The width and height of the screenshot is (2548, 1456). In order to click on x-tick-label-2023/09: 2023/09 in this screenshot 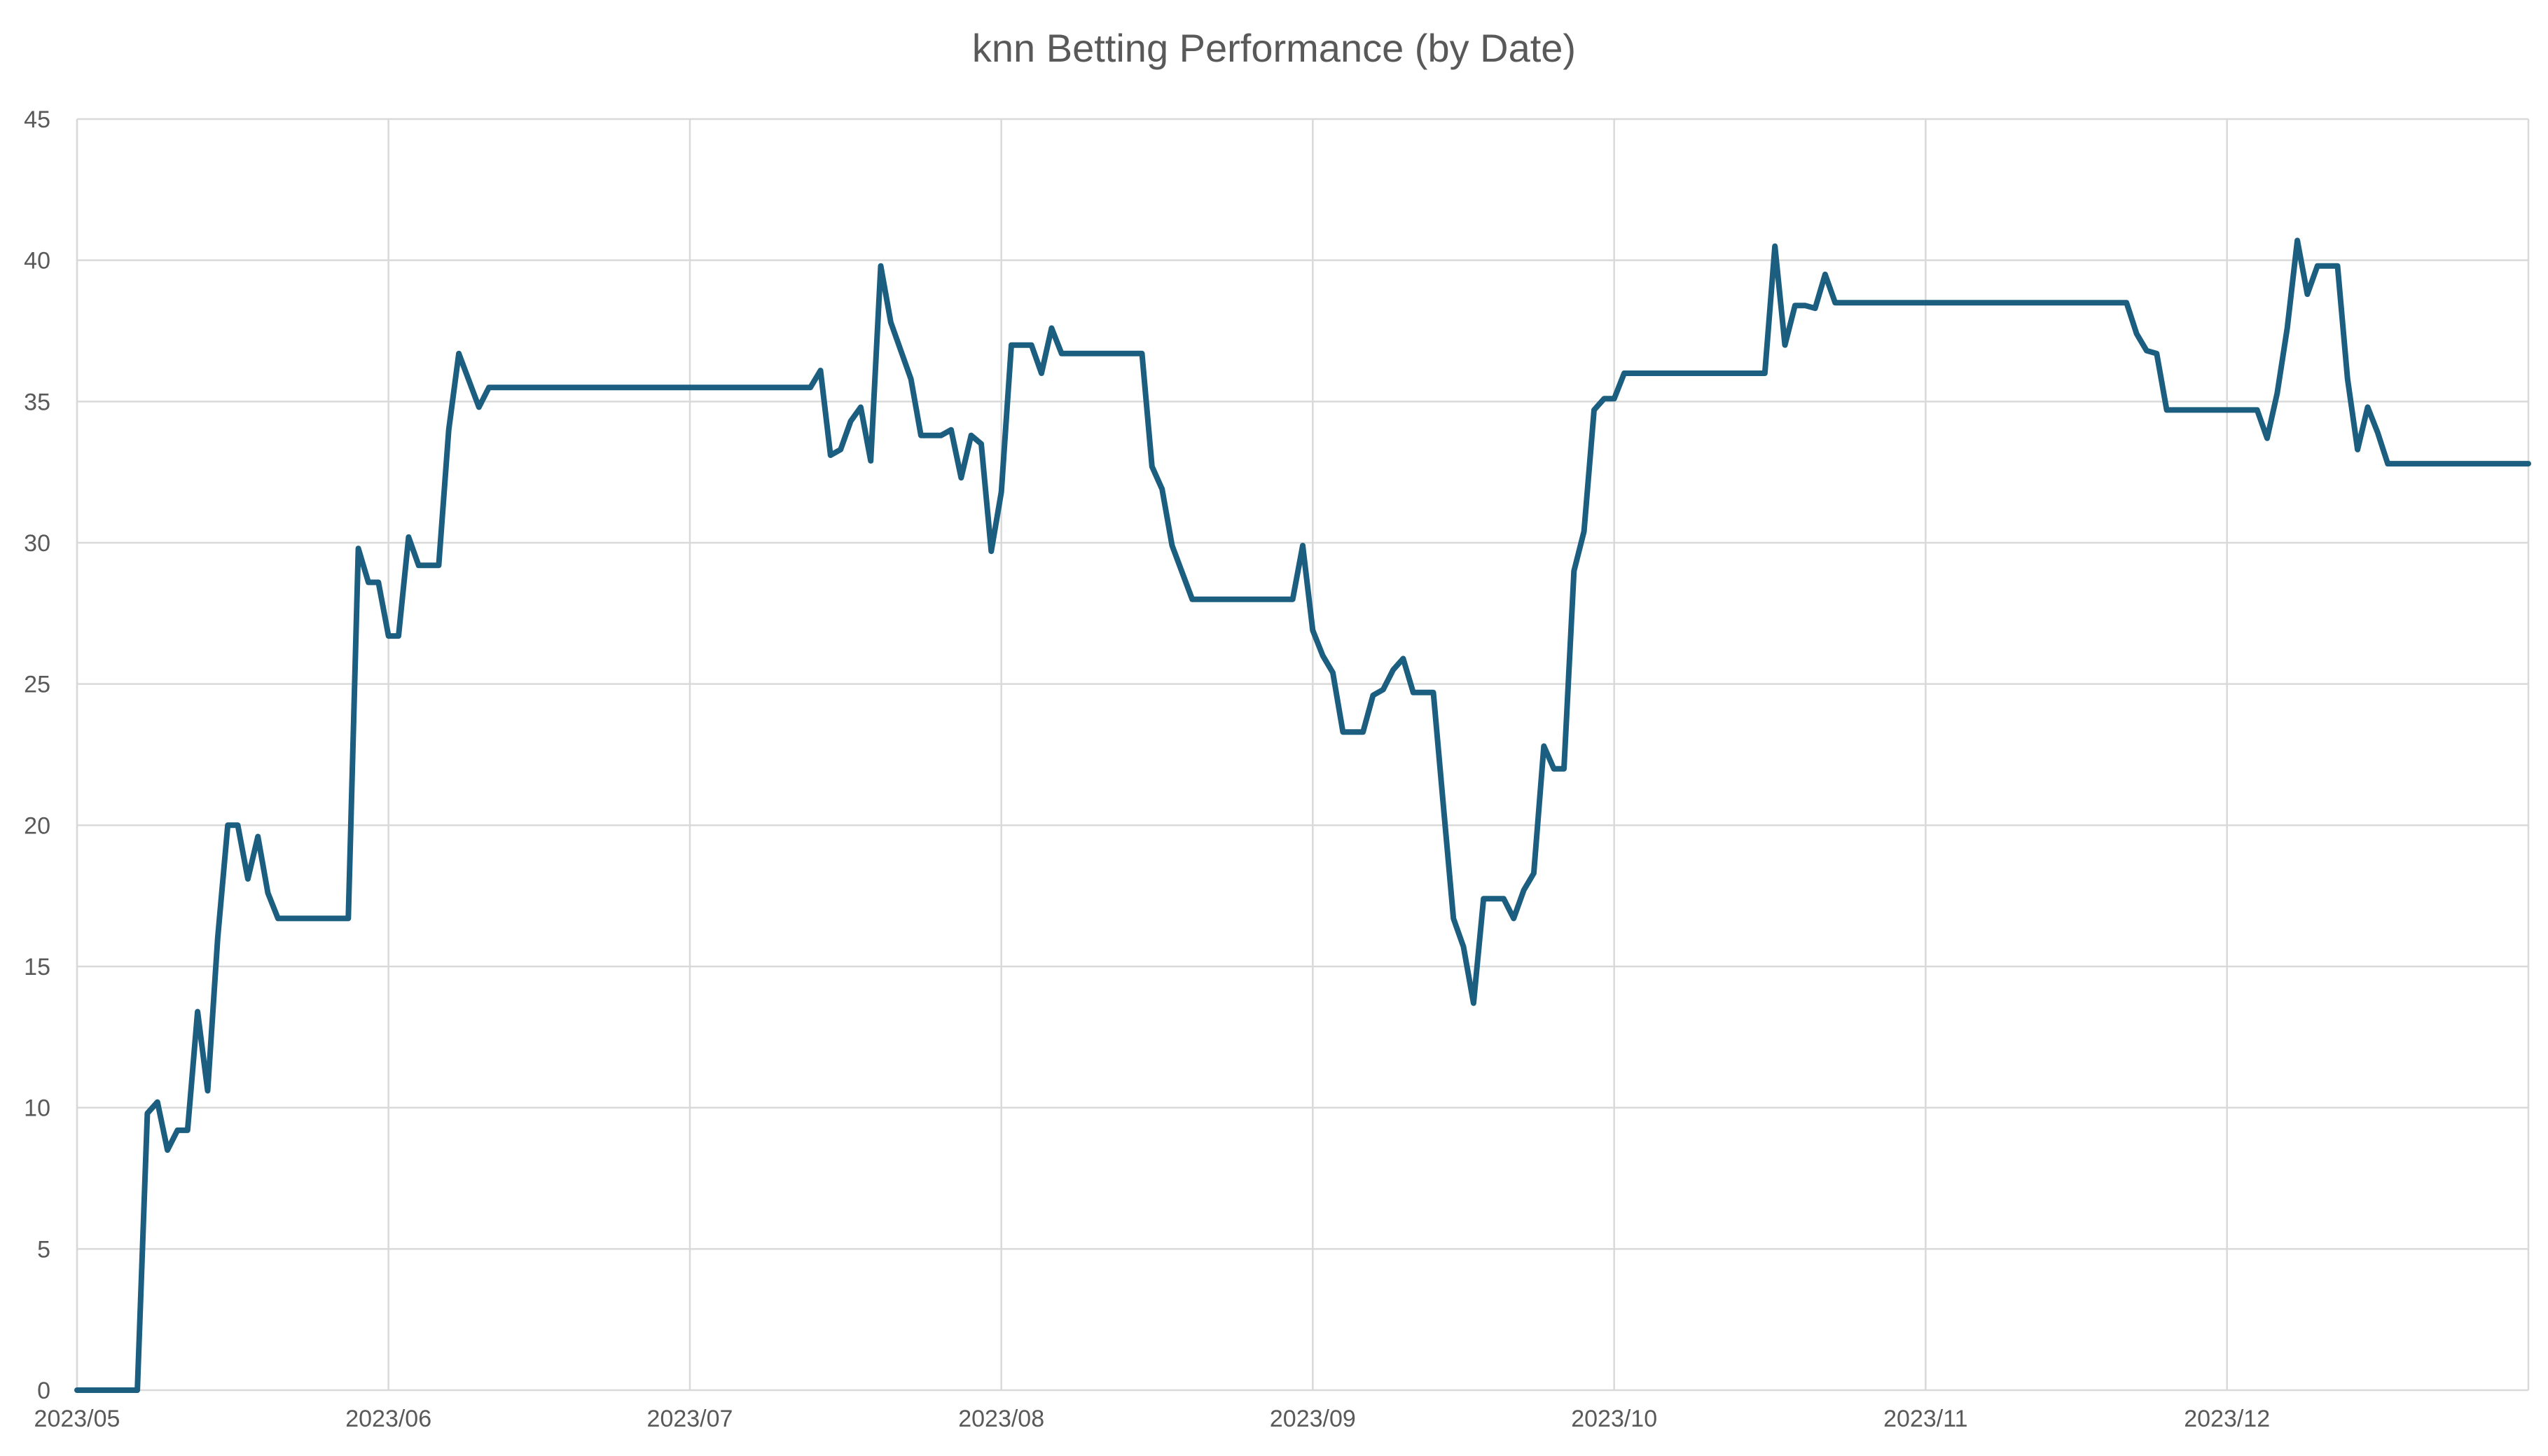, I will do `click(1313, 1419)`.